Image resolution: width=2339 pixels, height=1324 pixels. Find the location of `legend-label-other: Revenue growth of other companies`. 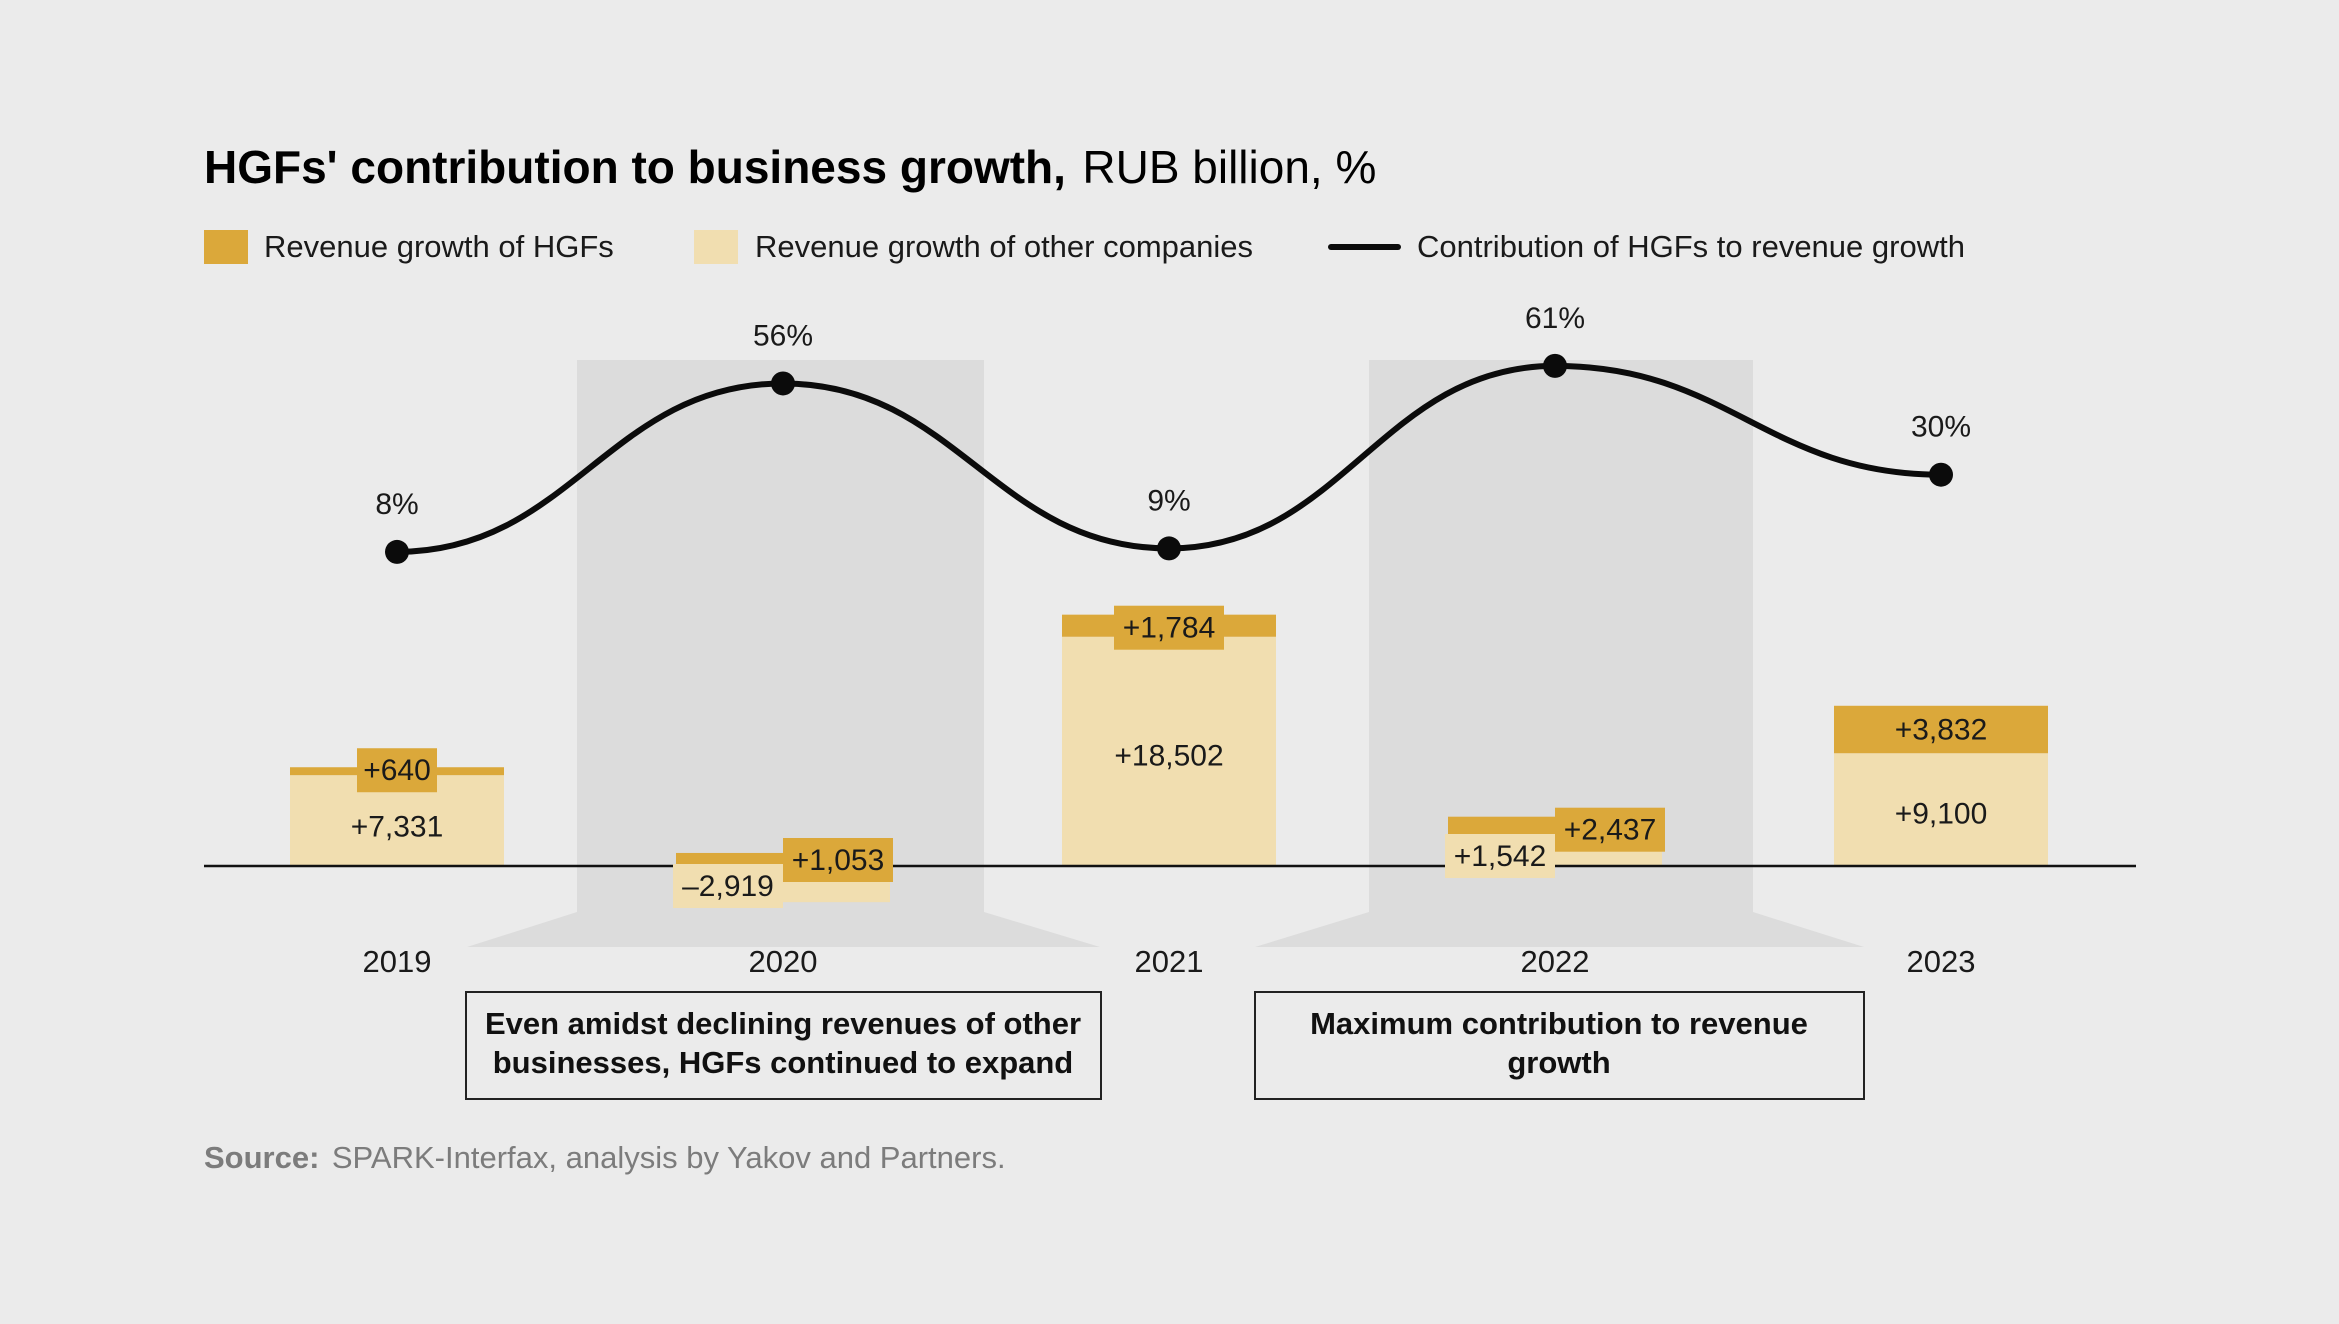

legend-label-other: Revenue growth of other companies is located at coordinates (1004, 246).